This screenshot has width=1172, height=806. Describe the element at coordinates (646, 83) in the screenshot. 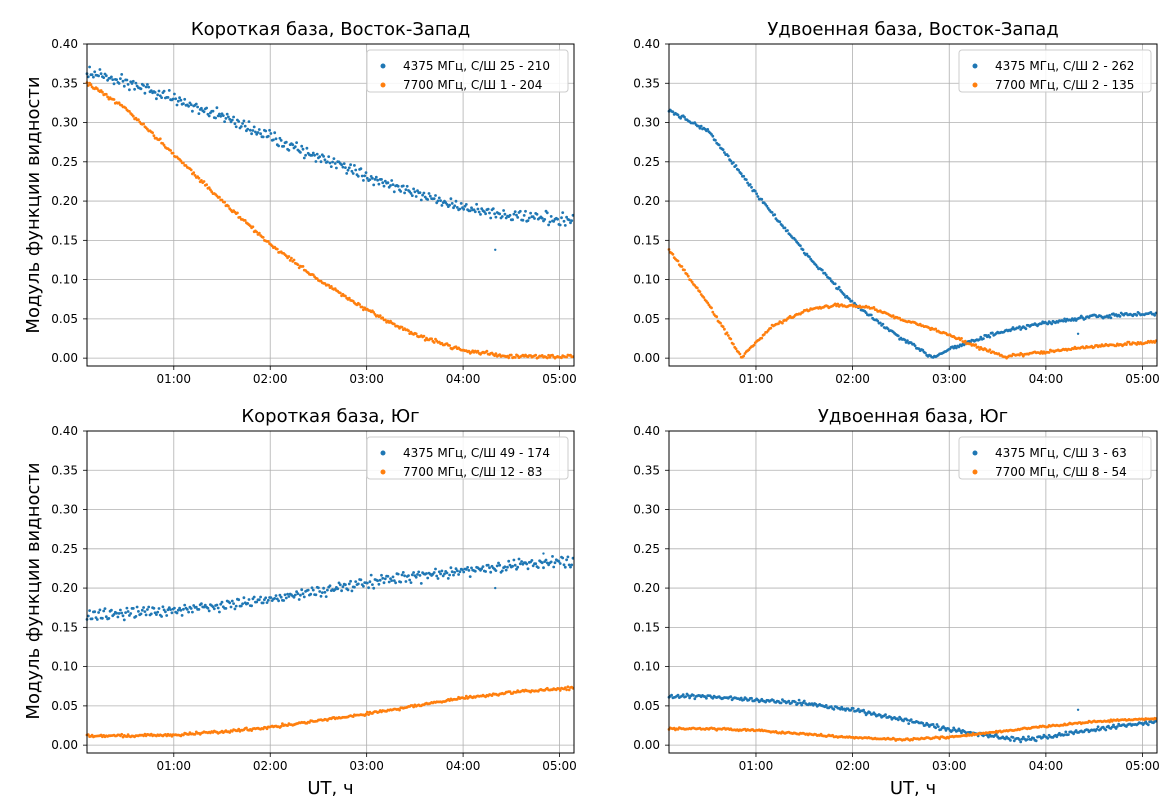

I see `y-tick-label: 0.35` at that location.